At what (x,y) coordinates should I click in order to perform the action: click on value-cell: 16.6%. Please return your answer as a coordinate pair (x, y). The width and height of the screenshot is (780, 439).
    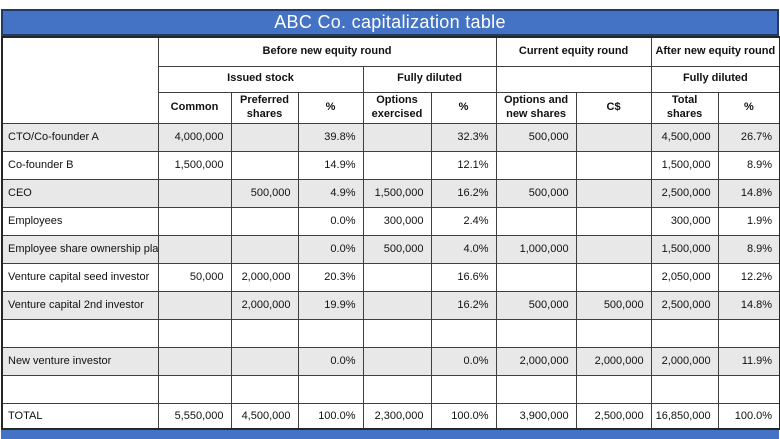
    Looking at the image, I should click on (463, 277).